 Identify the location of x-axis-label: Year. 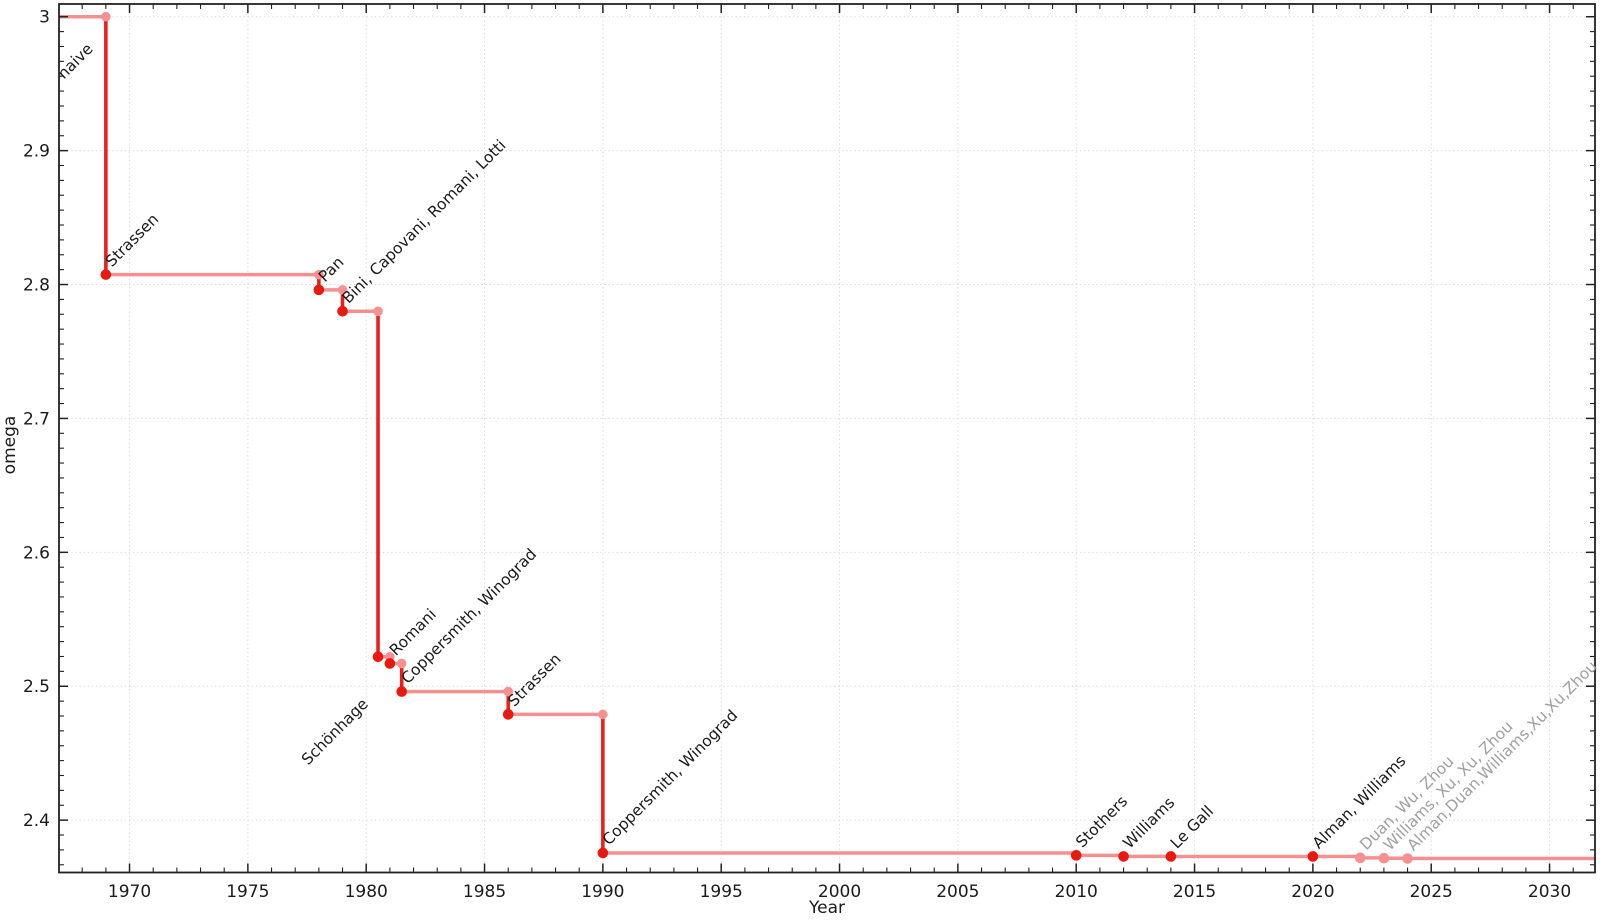
(826, 908).